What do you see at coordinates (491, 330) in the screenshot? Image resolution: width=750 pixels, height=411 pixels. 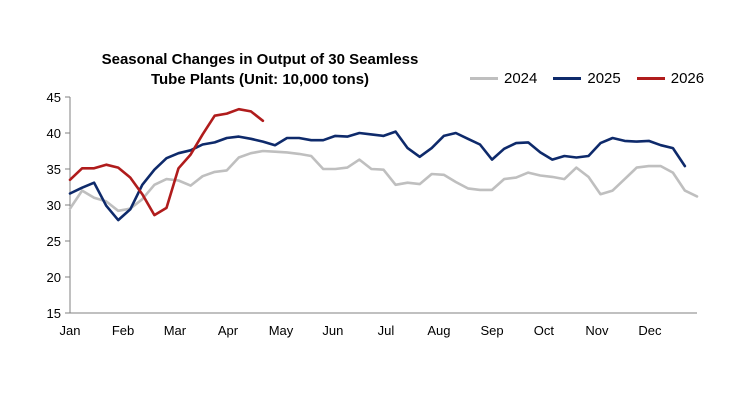 I see `x-tick-label-sep: Sep` at bounding box center [491, 330].